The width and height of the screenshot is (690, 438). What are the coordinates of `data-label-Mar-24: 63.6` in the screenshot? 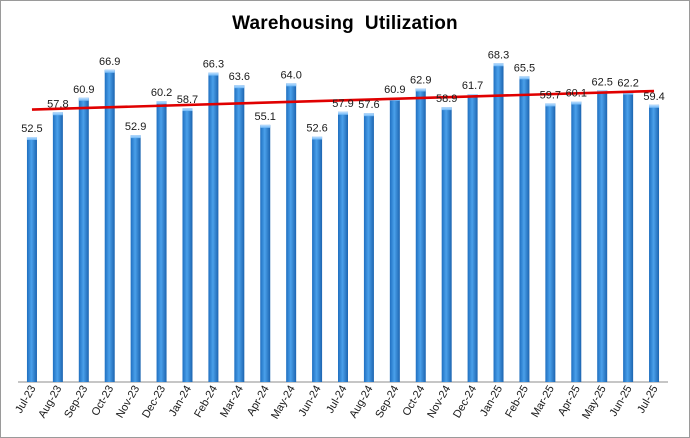 It's located at (239, 77).